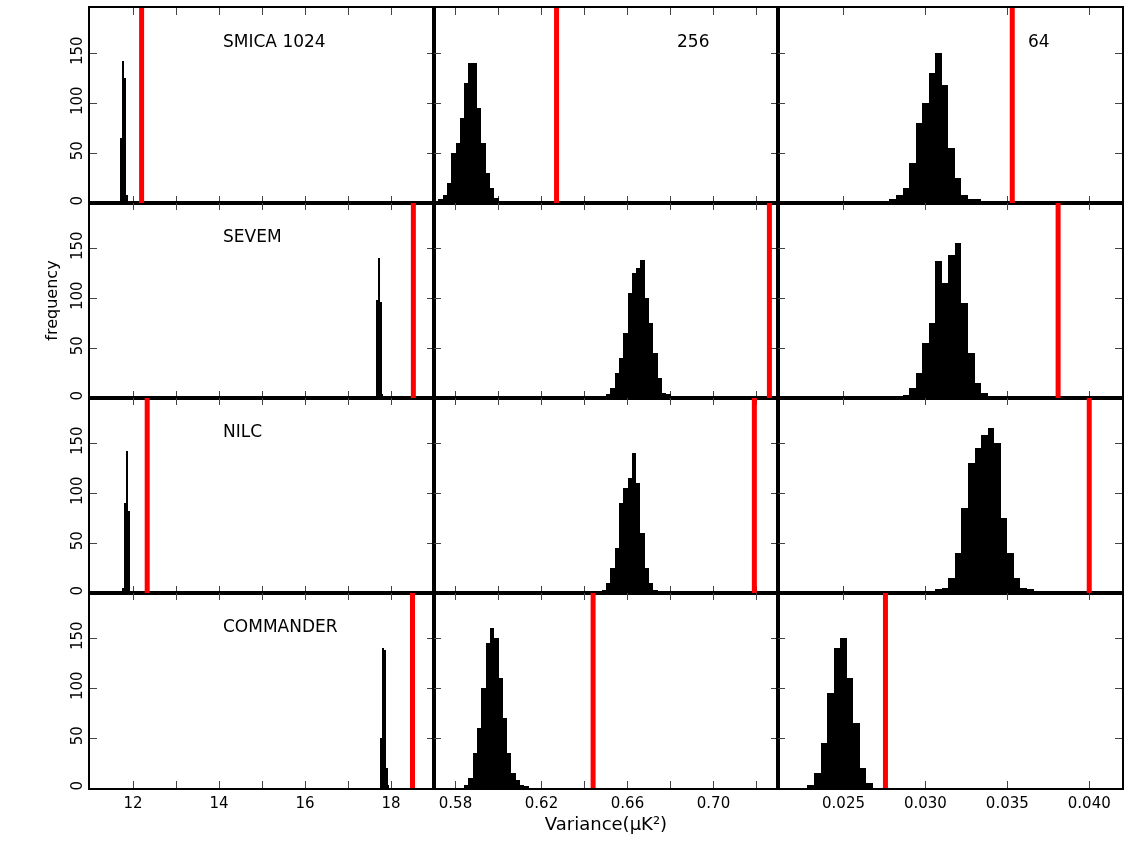  Describe the element at coordinates (693, 41) in the screenshot. I see `annotation: 256` at that location.